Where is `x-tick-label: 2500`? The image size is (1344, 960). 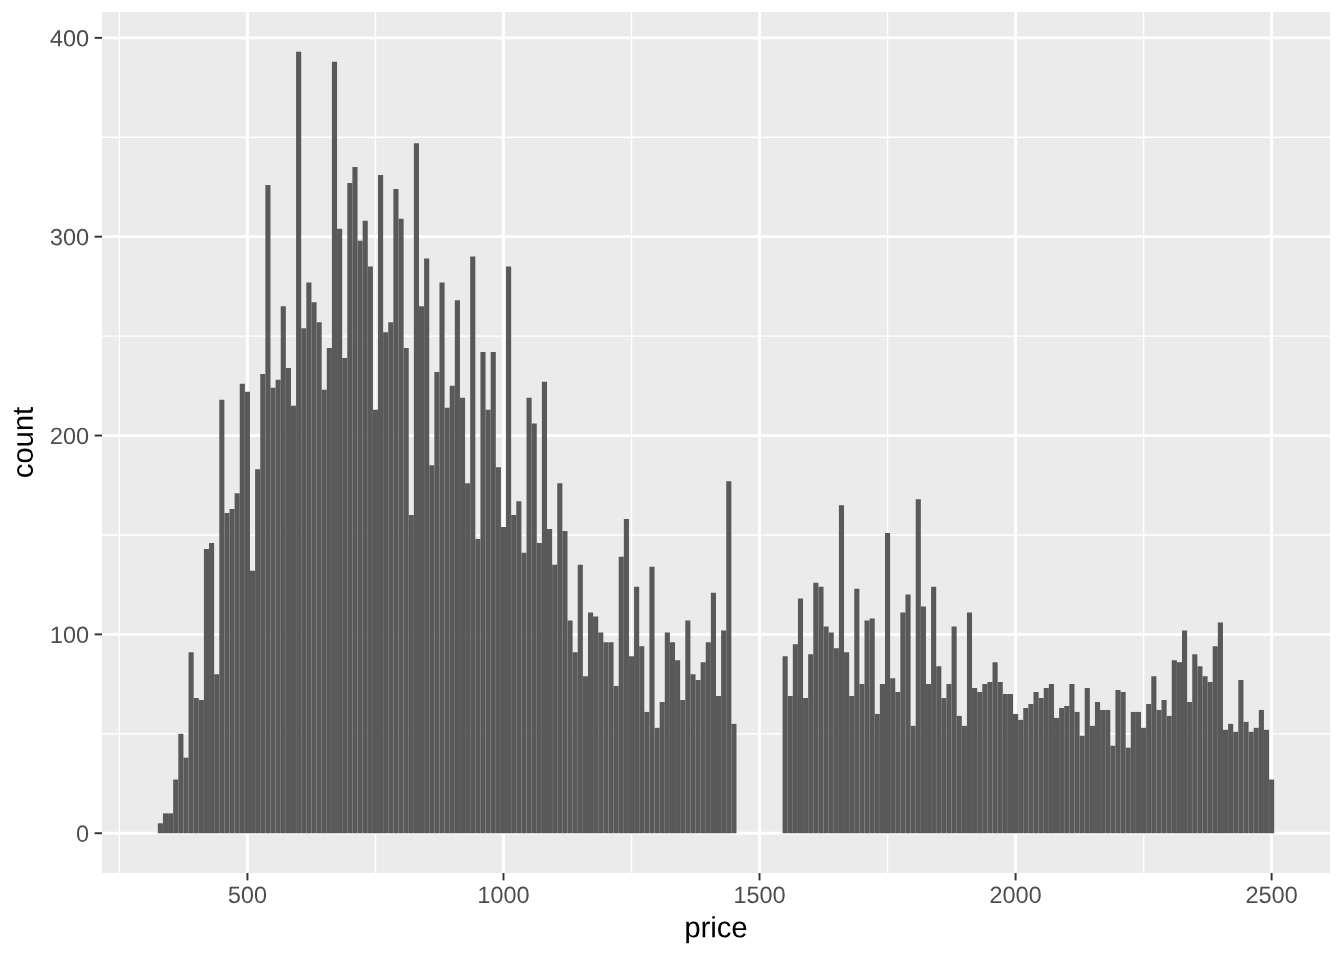
x-tick-label: 2500 is located at coordinates (1271, 895).